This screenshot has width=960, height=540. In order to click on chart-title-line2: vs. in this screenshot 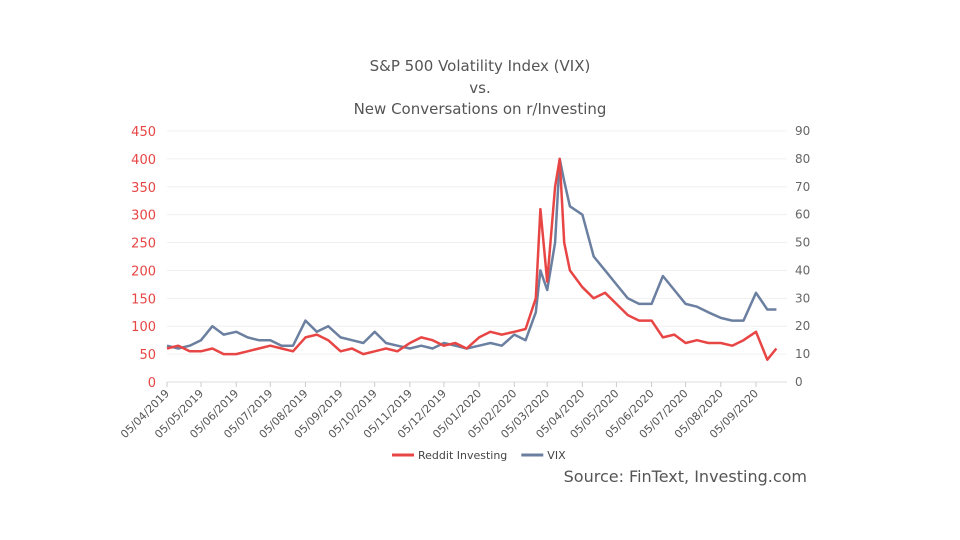, I will do `click(480, 88)`.